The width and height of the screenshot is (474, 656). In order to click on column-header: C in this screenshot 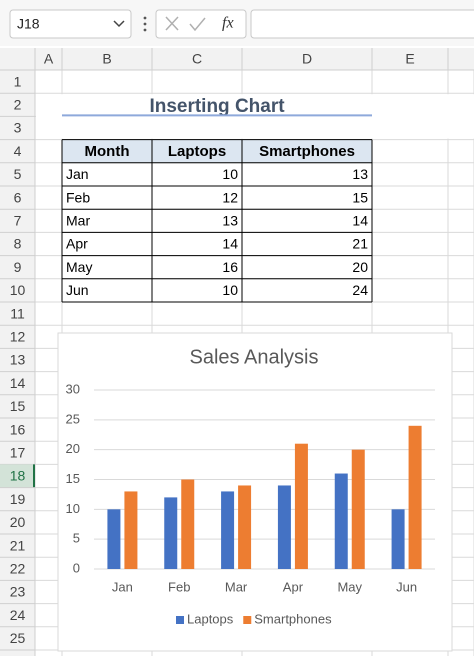, I will do `click(197, 59)`.